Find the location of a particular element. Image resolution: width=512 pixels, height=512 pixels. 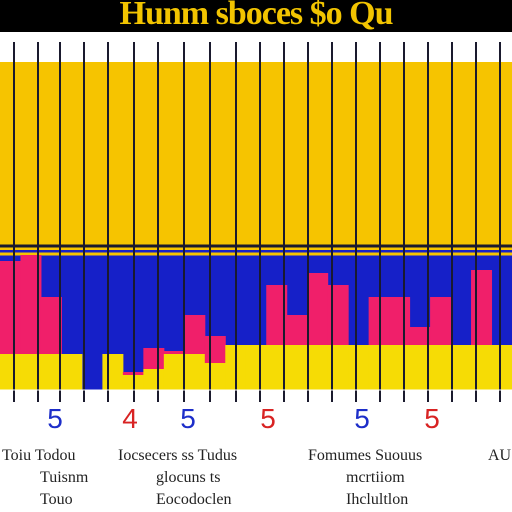

number-label-5: 5 is located at coordinates (432, 418).